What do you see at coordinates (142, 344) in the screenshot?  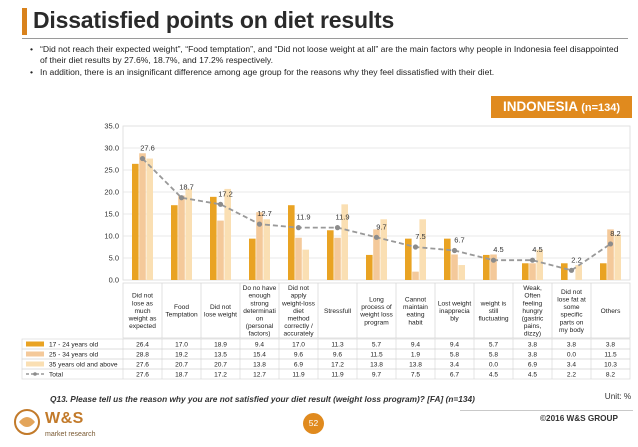 I see `table-cell-value: 26.4` at bounding box center [142, 344].